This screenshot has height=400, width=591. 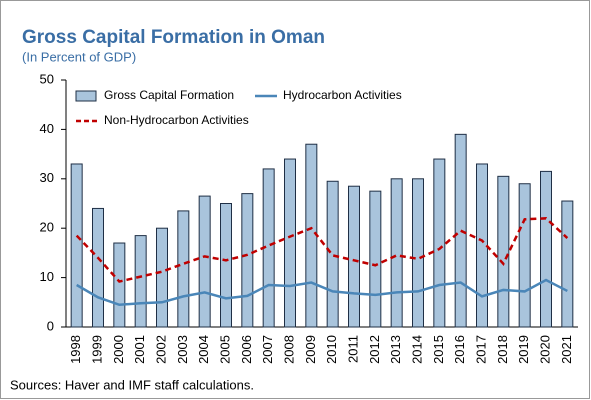 What do you see at coordinates (47, 227) in the screenshot?
I see `y-tick-label: 20` at bounding box center [47, 227].